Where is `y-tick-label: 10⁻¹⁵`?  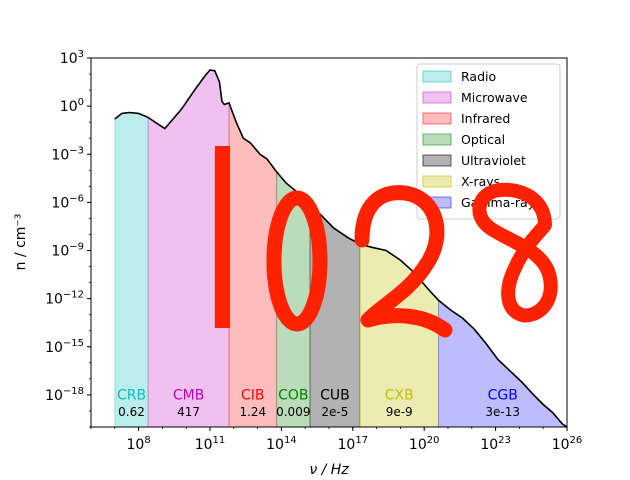
y-tick-label: 10⁻¹⁵ is located at coordinates (64, 347).